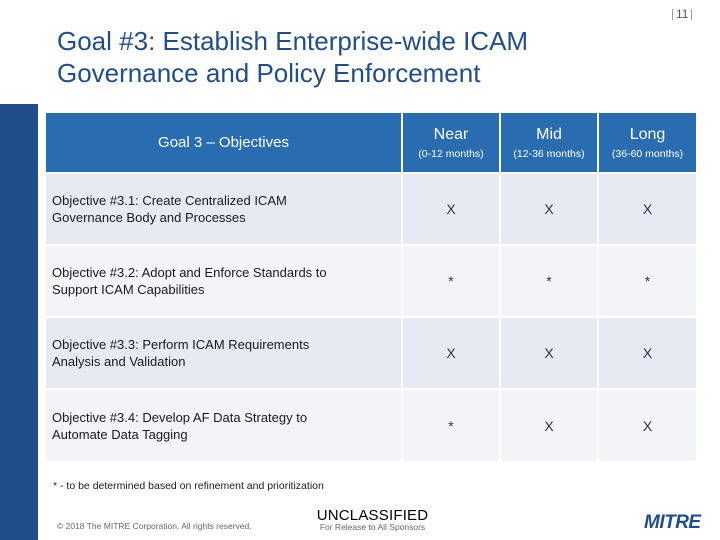 This screenshot has width=720, height=540. Describe the element at coordinates (451, 134) in the screenshot. I see `near-term-label: Near` at that location.